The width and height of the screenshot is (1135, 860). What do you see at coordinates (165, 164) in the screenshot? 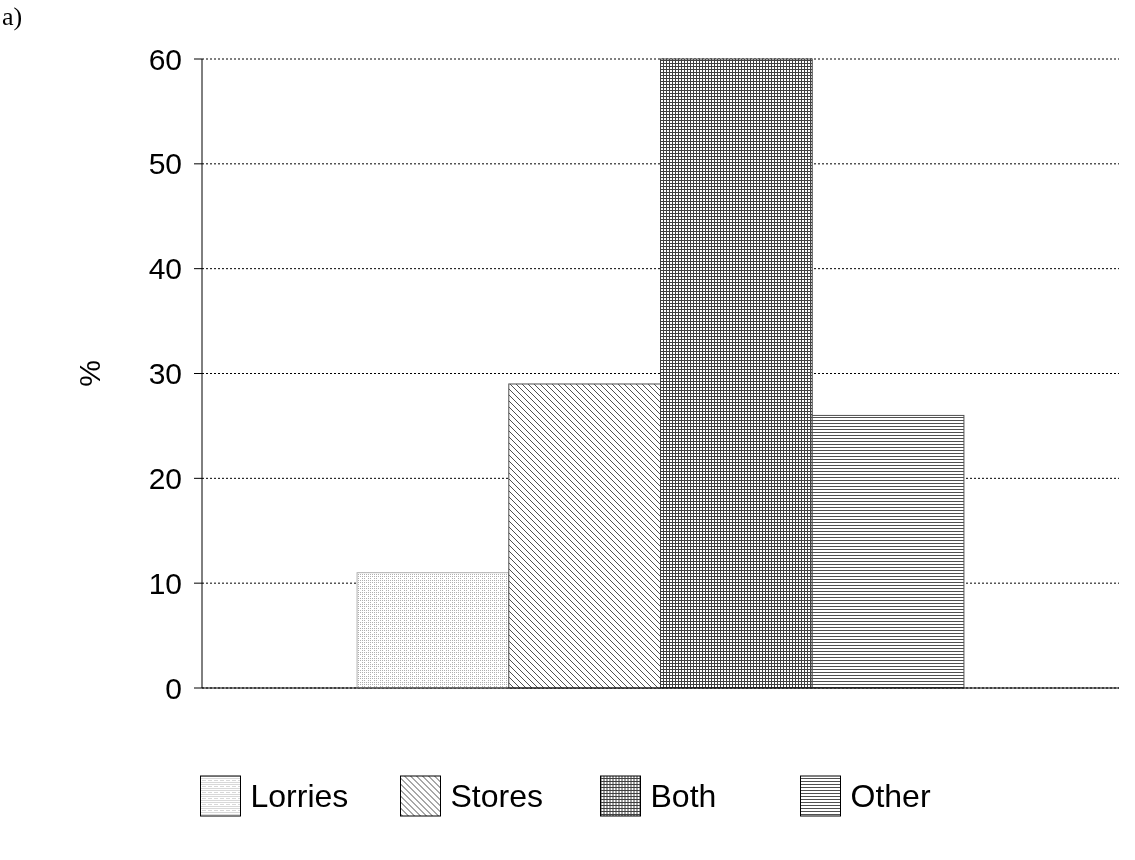
I see `y-tick-label: 50` at bounding box center [165, 164].